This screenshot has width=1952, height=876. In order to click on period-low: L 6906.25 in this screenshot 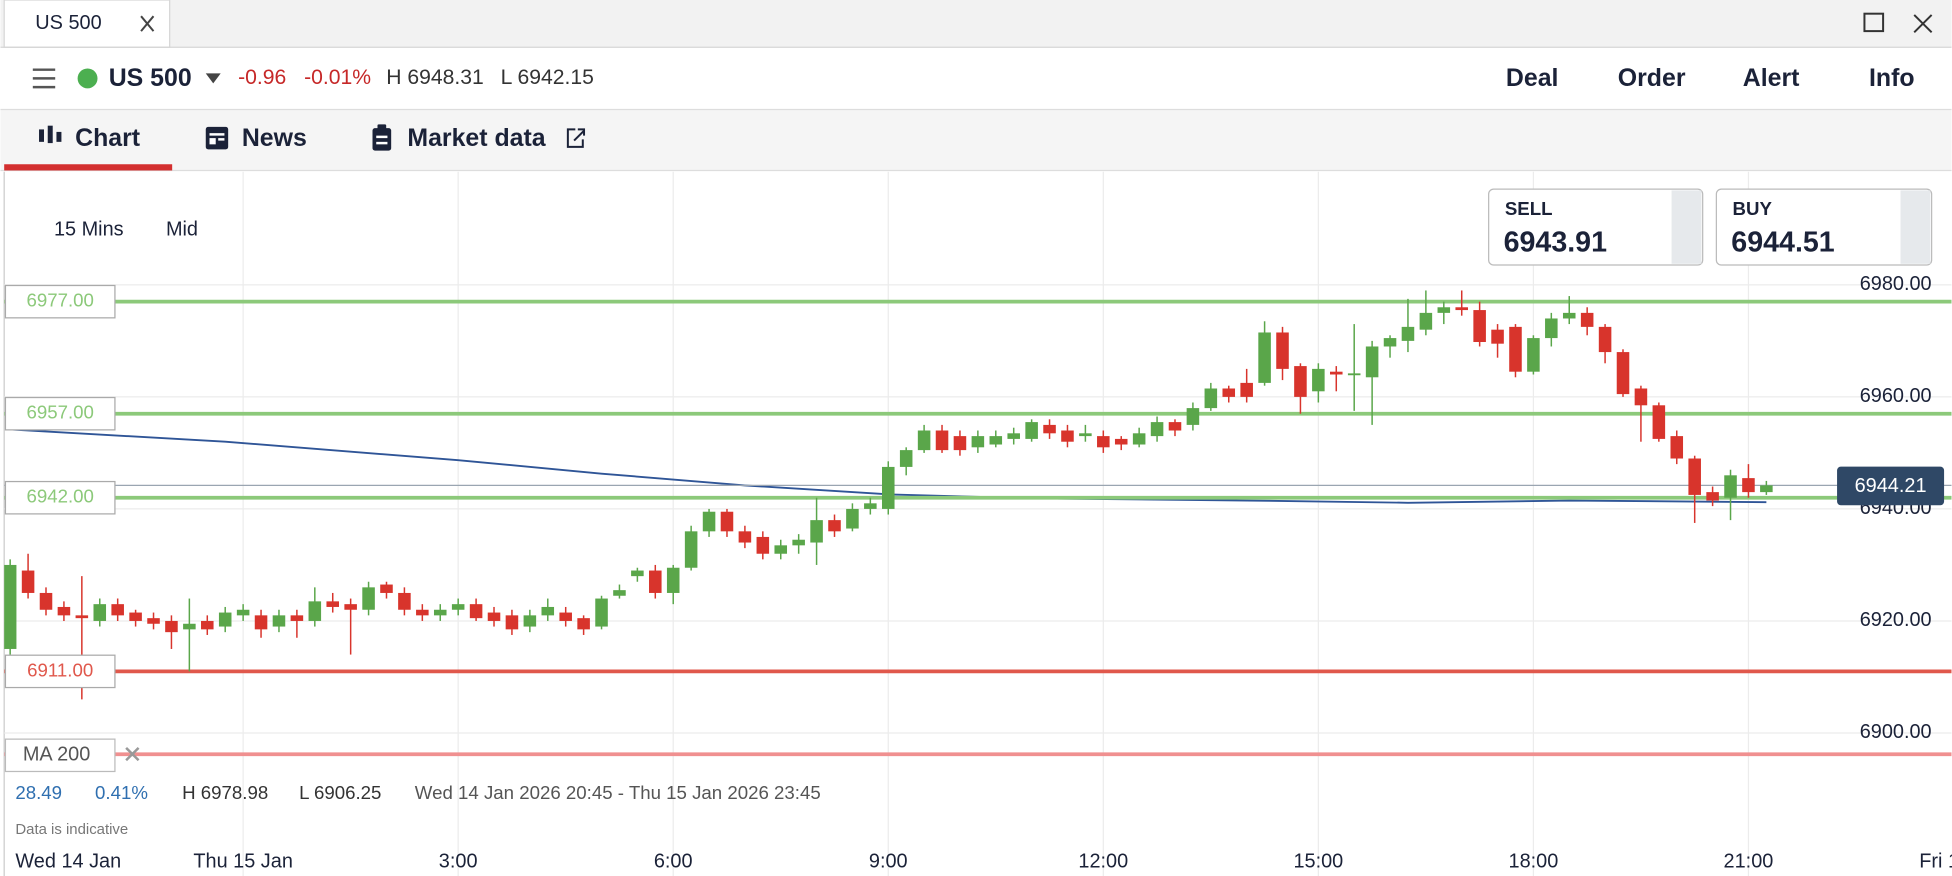, I will do `click(340, 792)`.